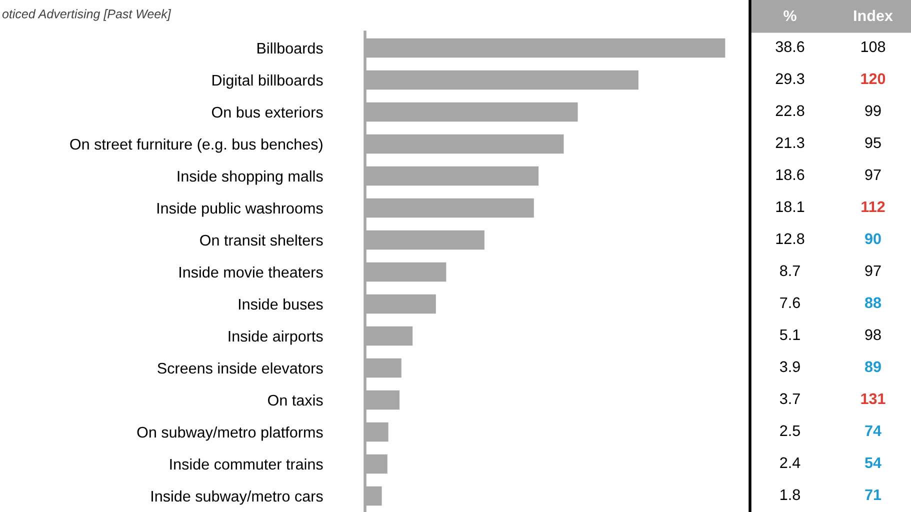 This screenshot has height=512, width=911. What do you see at coordinates (873, 46) in the screenshot?
I see `data-label: 108` at bounding box center [873, 46].